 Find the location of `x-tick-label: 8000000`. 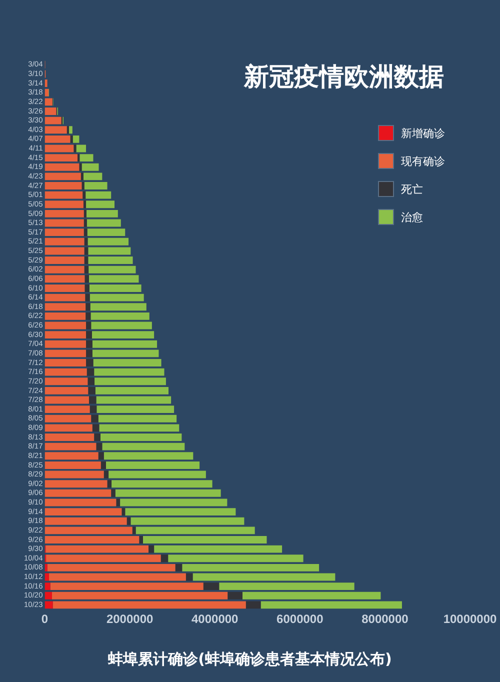

x-tick-label: 8000000 is located at coordinates (385, 619).